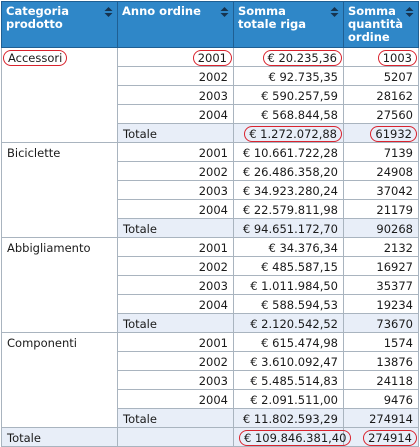  Describe the element at coordinates (381, 361) in the screenshot. I see `quantity-cell: 13876` at that location.